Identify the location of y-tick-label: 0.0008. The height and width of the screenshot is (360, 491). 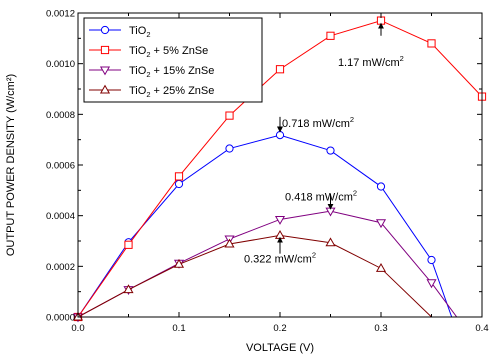
(60, 115).